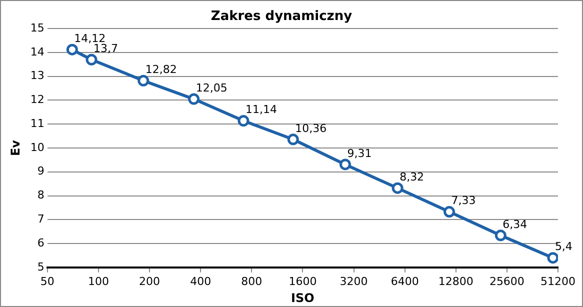 The width and height of the screenshot is (583, 307). Describe the element at coordinates (251, 281) in the screenshot. I see `x-tick-label: 800` at that location.